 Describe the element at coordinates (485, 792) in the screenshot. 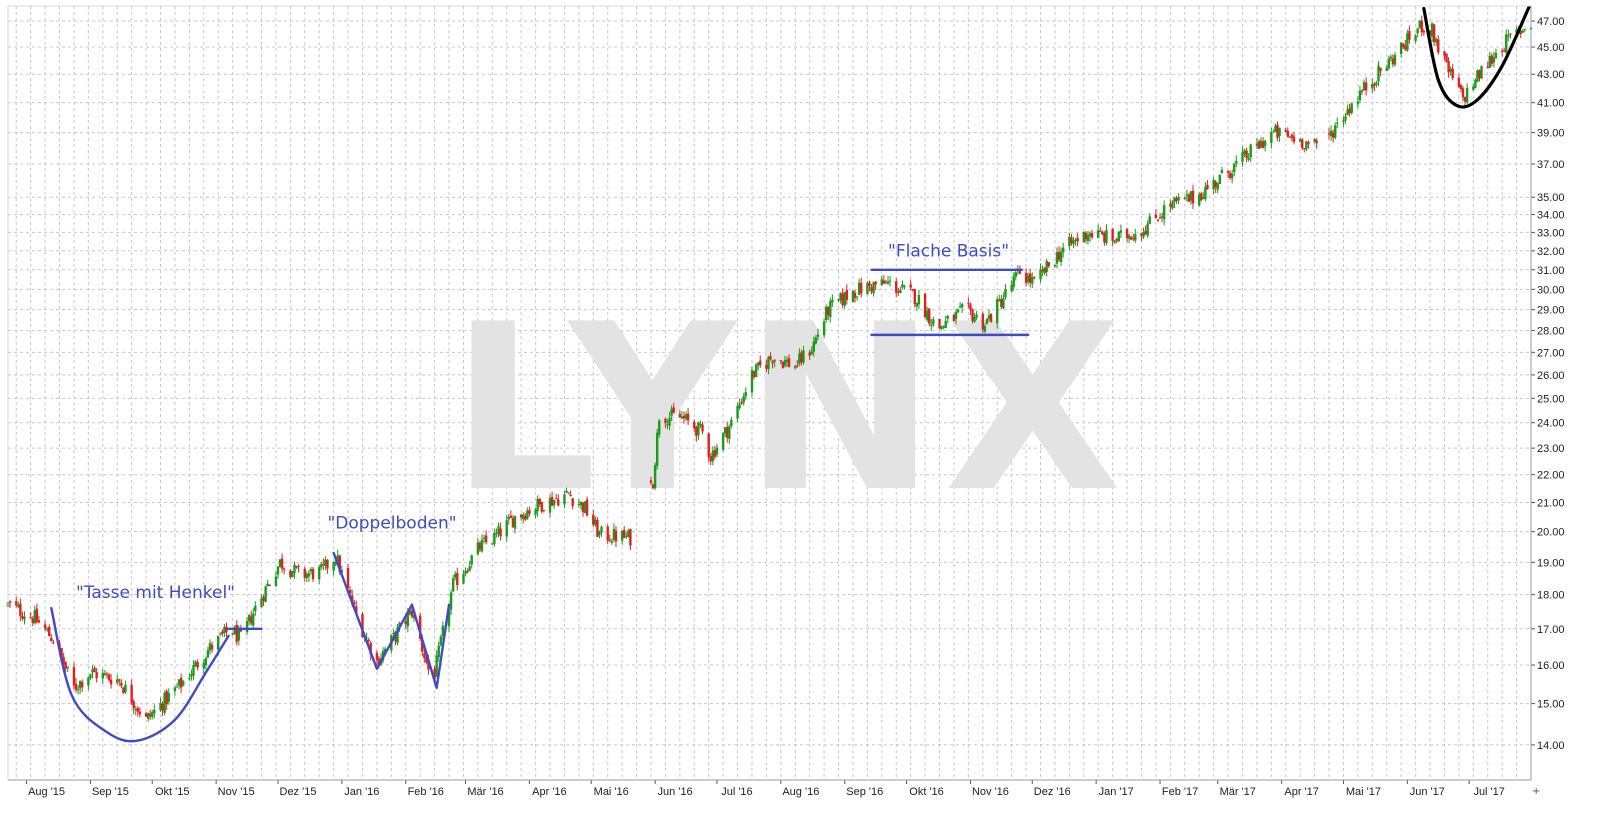

I see `x-tick-label: Mär '16` at that location.